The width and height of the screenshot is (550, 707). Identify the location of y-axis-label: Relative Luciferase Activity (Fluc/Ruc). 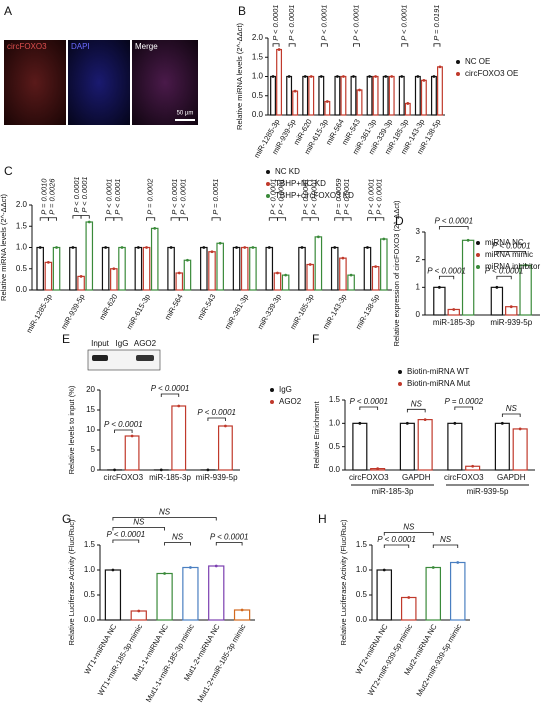
(71, 582).